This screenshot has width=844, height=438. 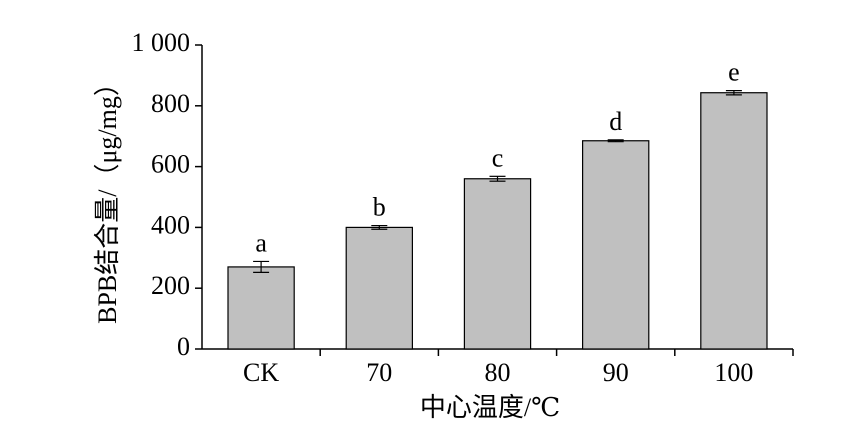 I want to click on y-axis-title: BPB结合量/（μg/mg）, so click(x=107, y=197).